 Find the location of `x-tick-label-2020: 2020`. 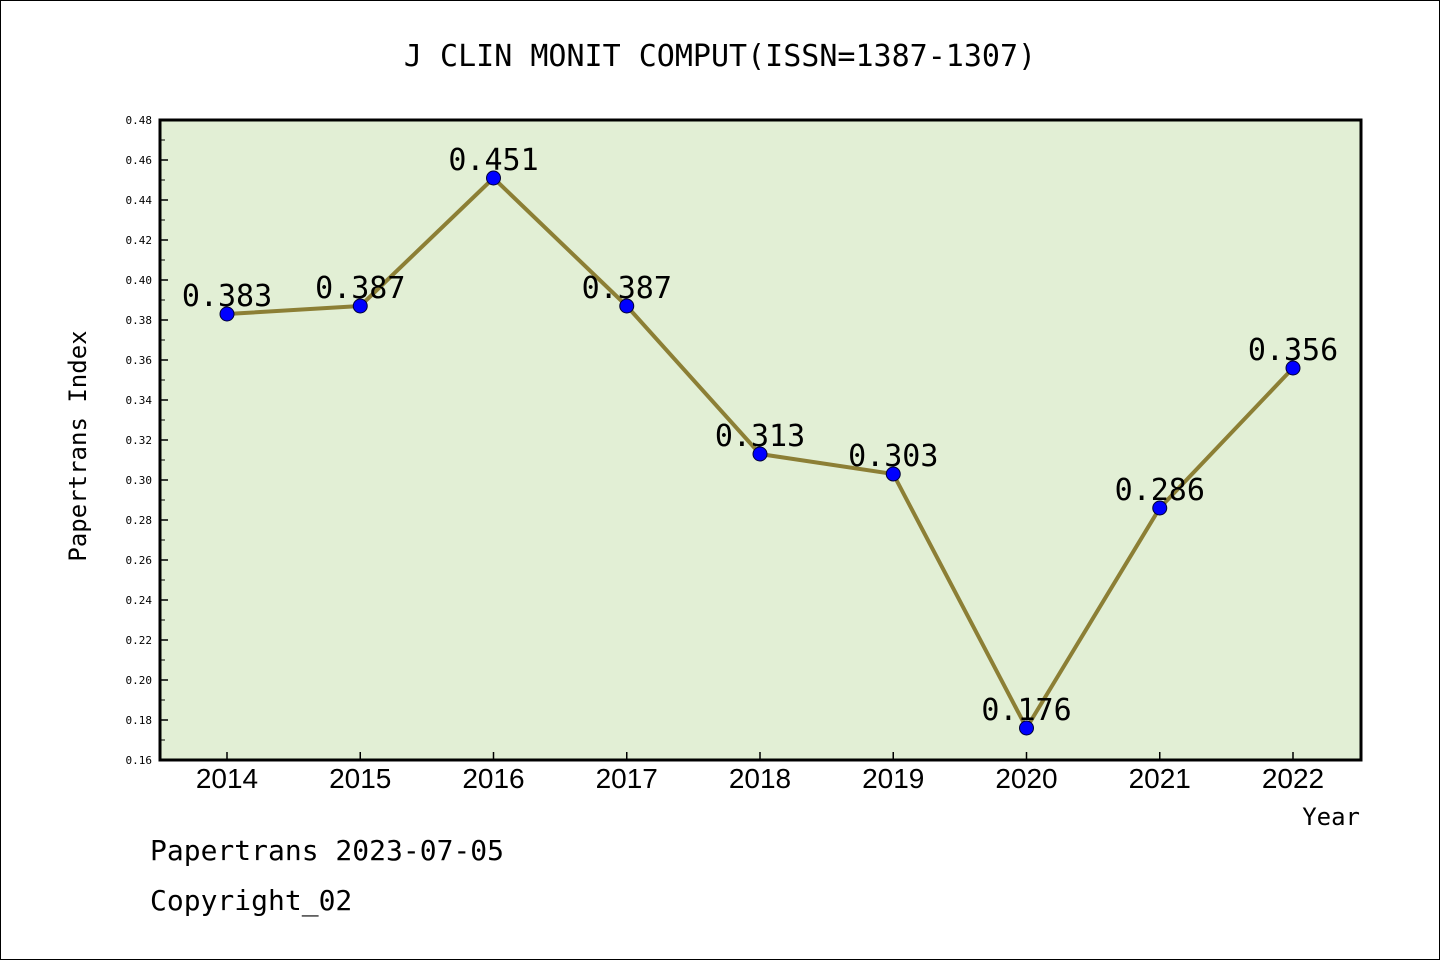

x-tick-label-2020: 2020 is located at coordinates (1026, 778).